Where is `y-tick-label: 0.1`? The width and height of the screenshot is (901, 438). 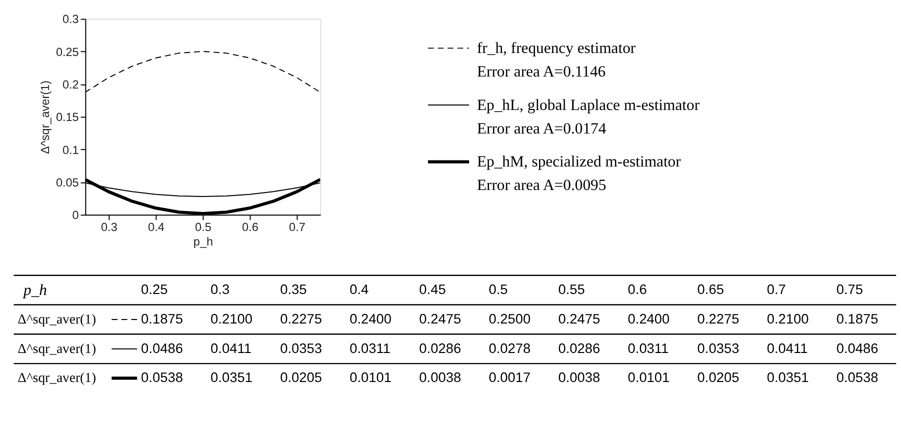
y-tick-label: 0.1 is located at coordinates (70, 150).